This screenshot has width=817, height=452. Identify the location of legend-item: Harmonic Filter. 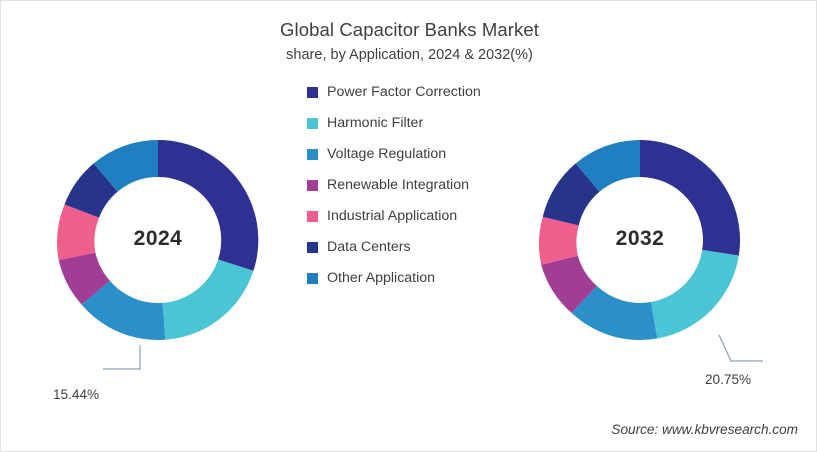
(412, 125).